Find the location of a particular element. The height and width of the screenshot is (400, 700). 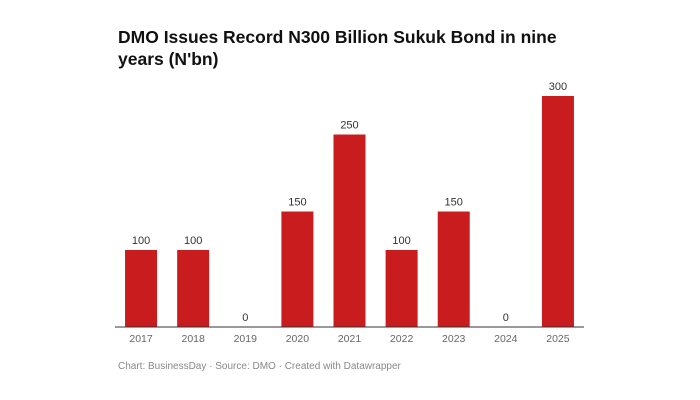

x-tick-label: 2019 is located at coordinates (246, 339).